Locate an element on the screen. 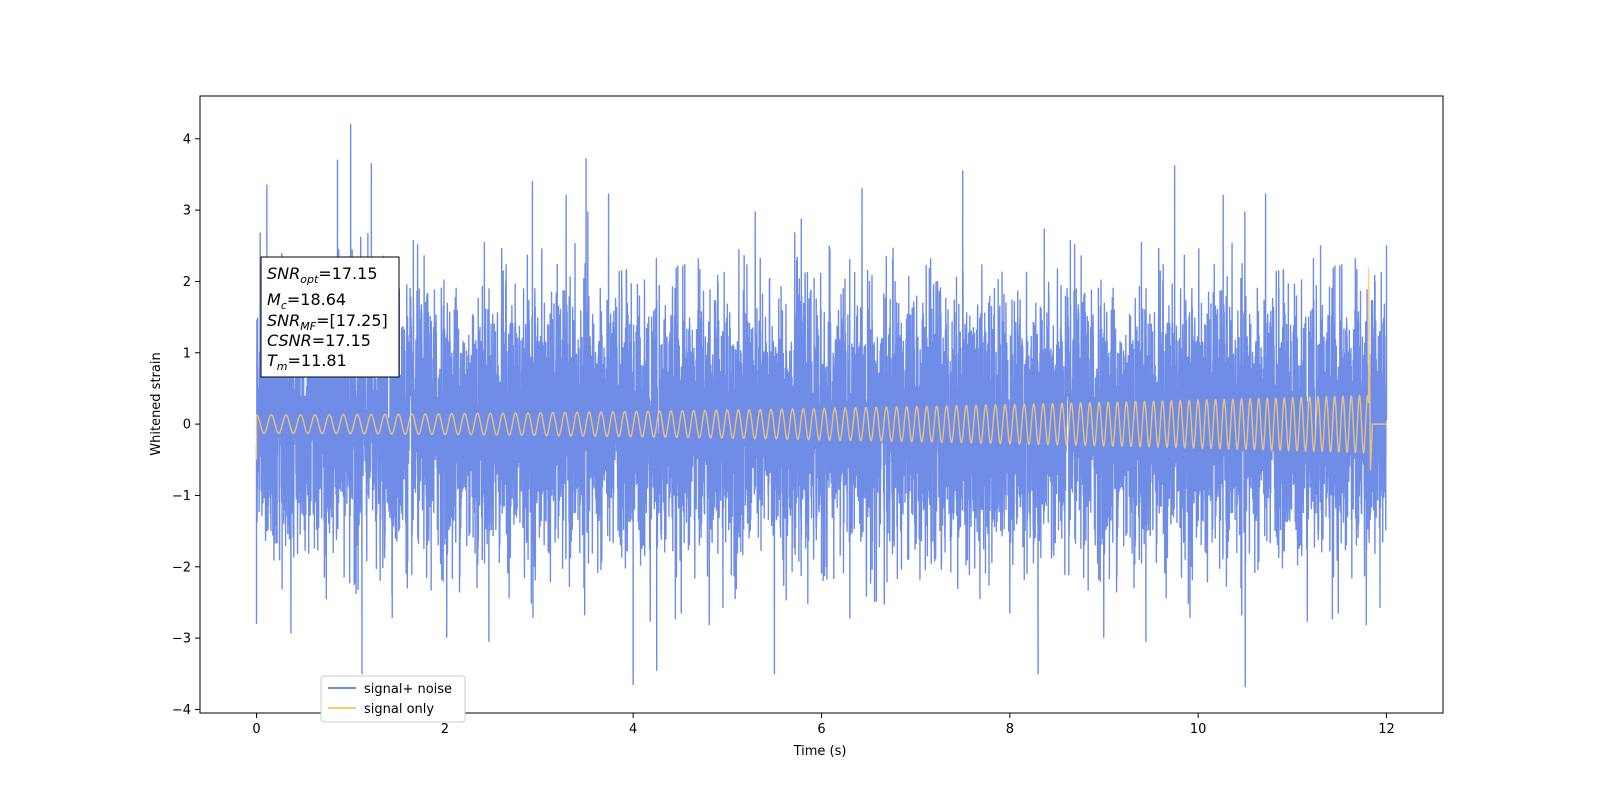 Image resolution: width=1600 pixels, height=800 pixels. x-axis: 0 2 4 6 8 10 12 is located at coordinates (823, 725).